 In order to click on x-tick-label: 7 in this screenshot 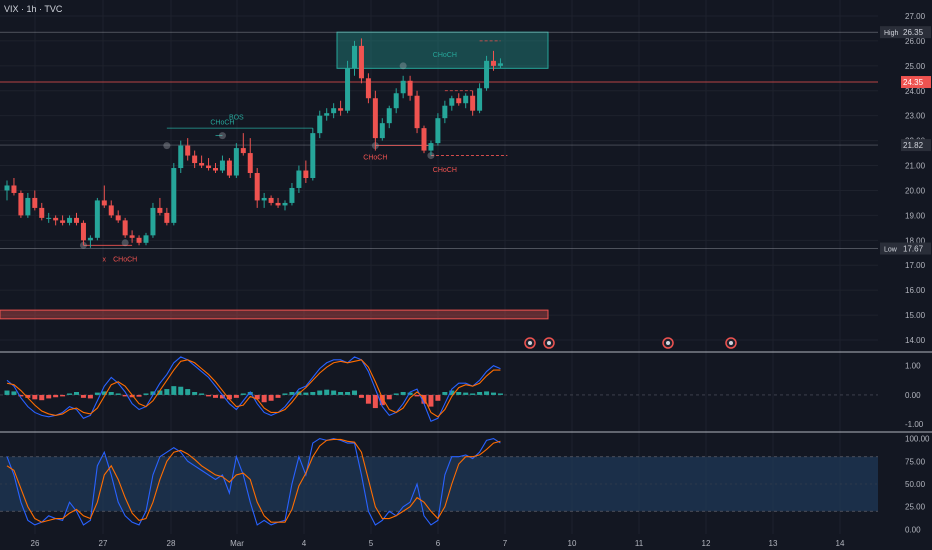, I will do `click(505, 543)`.